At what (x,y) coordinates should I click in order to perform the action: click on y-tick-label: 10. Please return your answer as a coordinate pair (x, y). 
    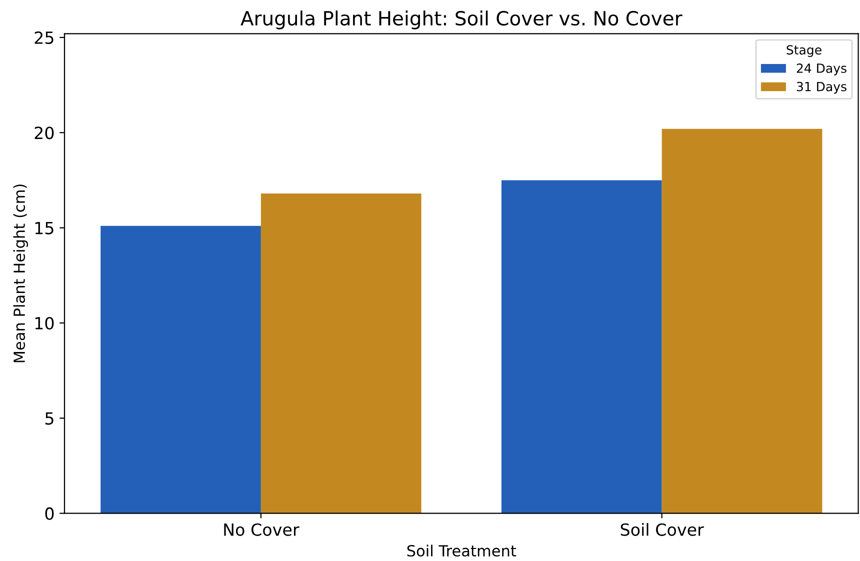
    Looking at the image, I should click on (44, 323).